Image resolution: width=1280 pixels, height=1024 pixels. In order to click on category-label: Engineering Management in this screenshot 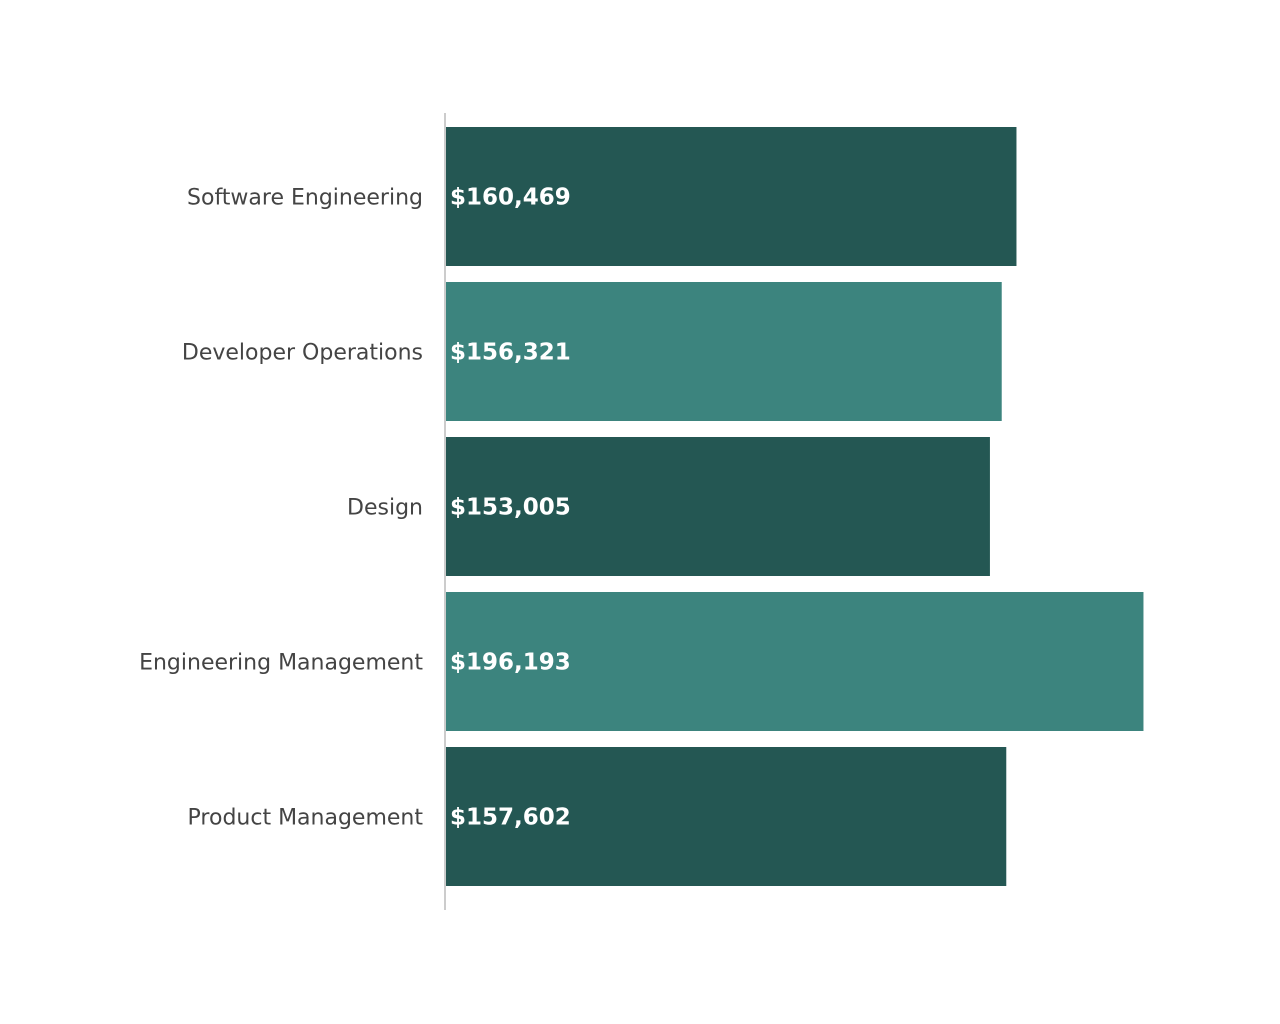, I will do `click(281, 663)`.